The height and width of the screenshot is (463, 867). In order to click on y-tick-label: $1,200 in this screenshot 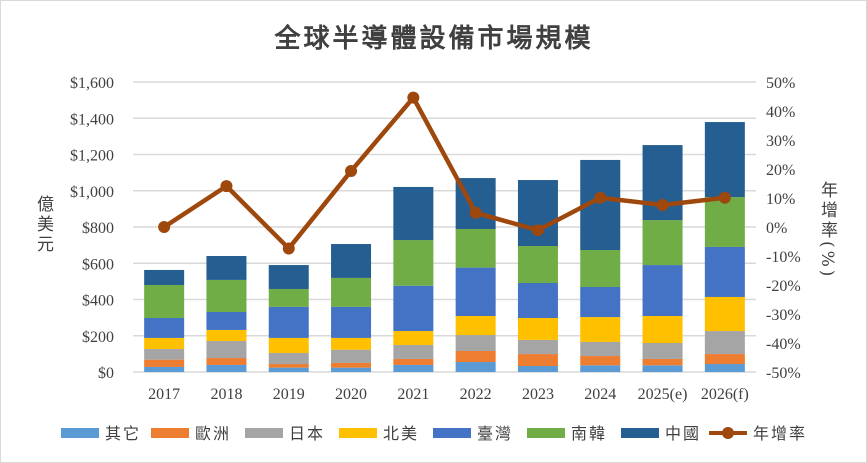, I will do `click(92, 156)`.